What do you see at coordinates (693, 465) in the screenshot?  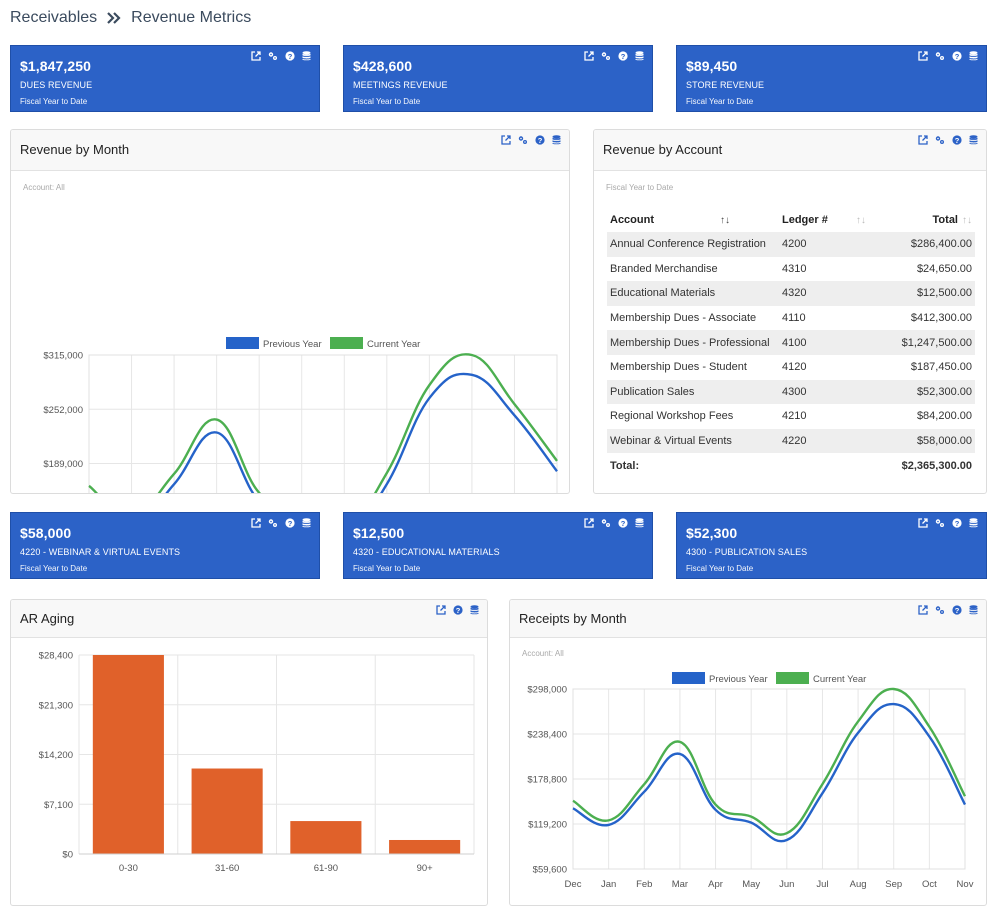 I see `footer-label: Total:` at bounding box center [693, 465].